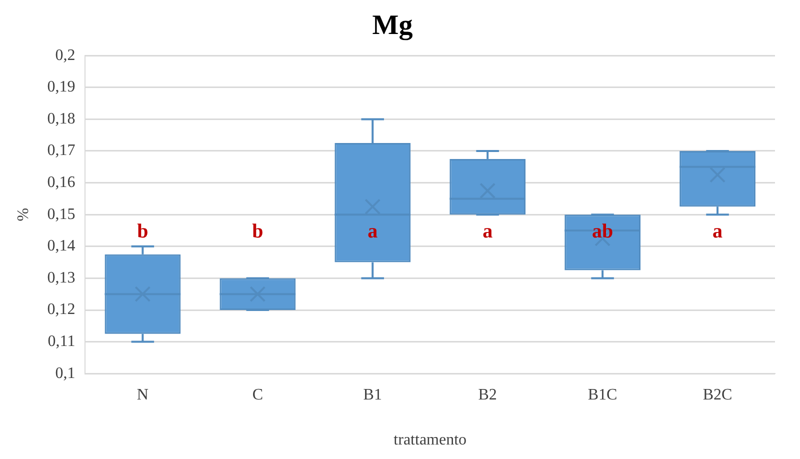 The image size is (800, 459). What do you see at coordinates (142, 395) in the screenshot?
I see `x-tick-label: N` at bounding box center [142, 395].